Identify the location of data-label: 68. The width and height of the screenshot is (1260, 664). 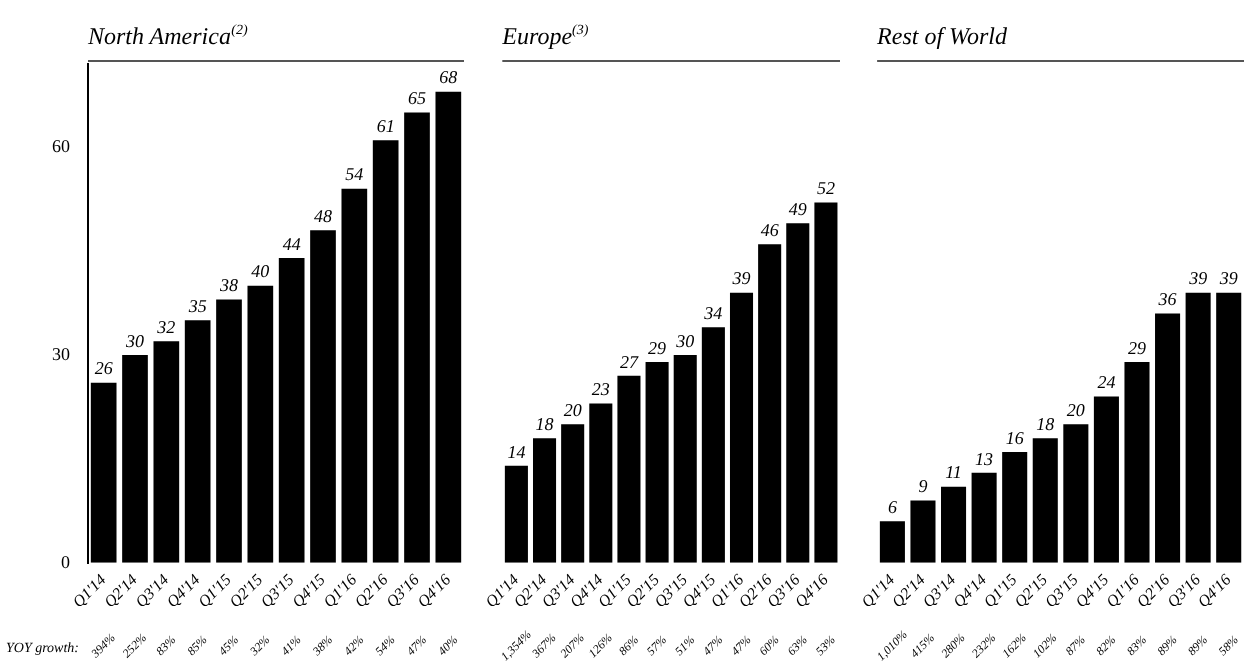
(449, 77).